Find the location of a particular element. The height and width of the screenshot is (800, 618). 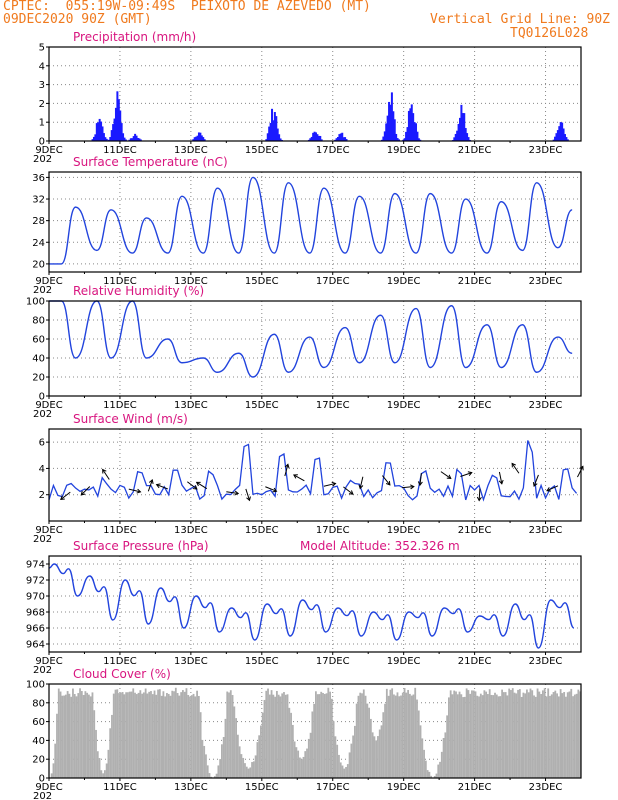

panel-title: Surface Pressure (hPa) is located at coordinates (141, 546).